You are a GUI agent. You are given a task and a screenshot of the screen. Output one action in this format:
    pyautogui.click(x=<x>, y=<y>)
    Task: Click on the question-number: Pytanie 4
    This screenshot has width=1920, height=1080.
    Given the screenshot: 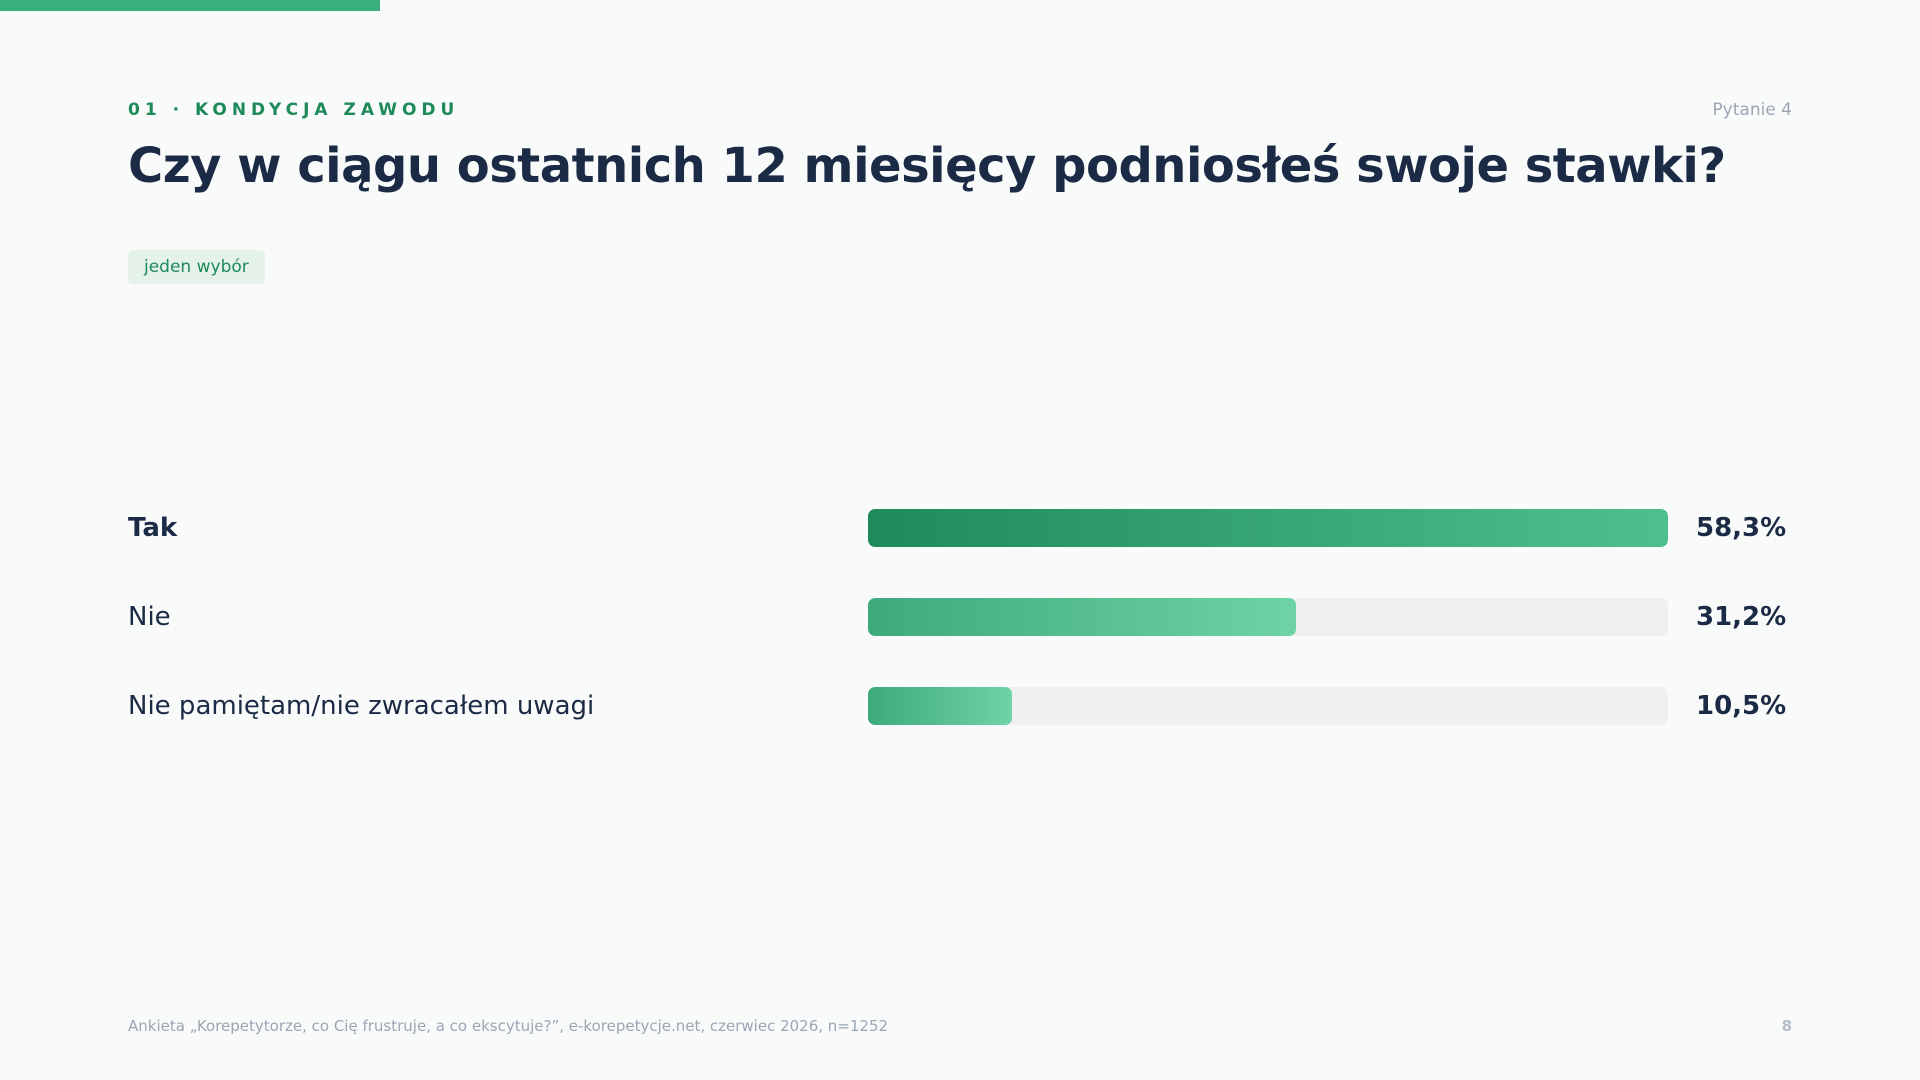 What is the action you would take?
    pyautogui.click(x=1752, y=110)
    